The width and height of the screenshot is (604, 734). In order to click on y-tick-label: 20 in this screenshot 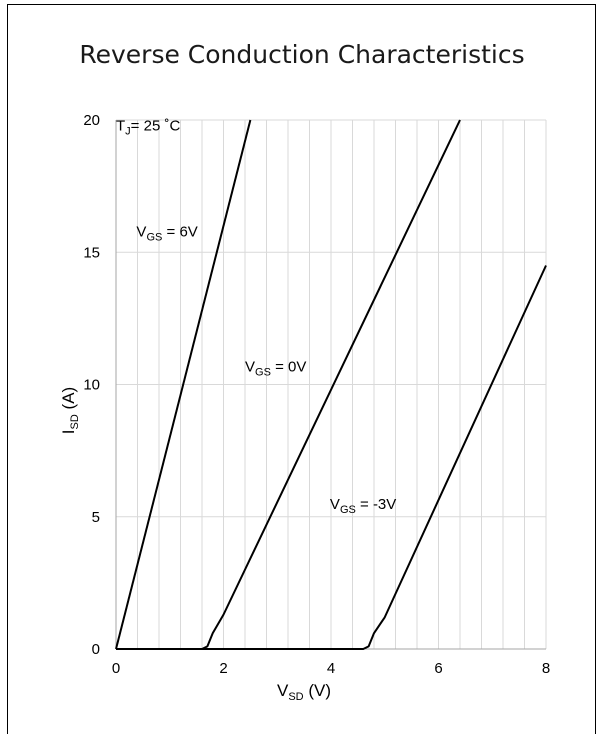, I will do `click(91, 120)`.